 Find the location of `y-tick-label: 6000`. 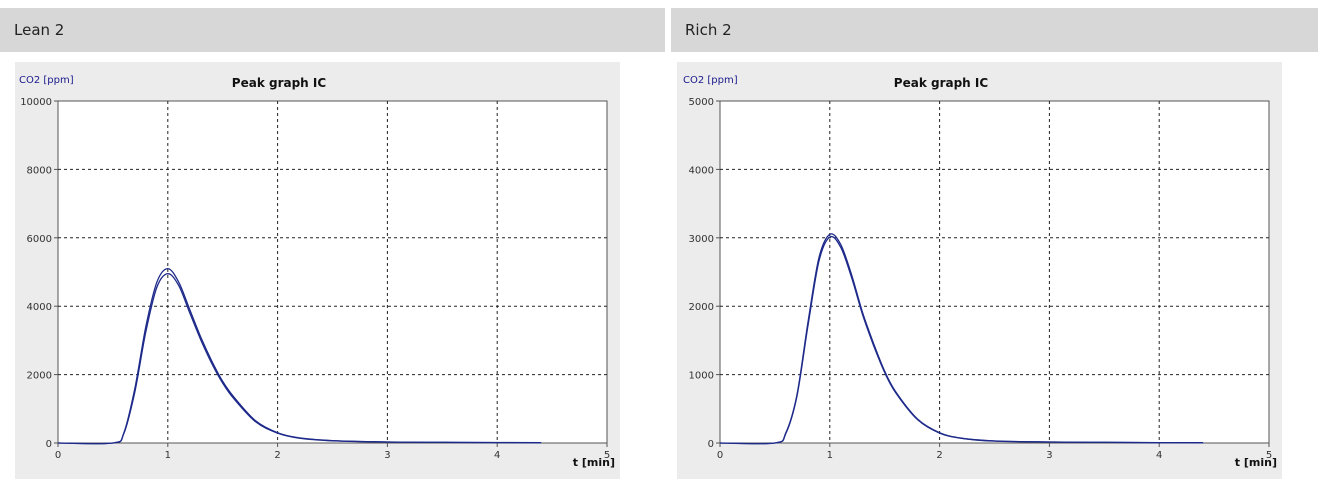

y-tick-label: 6000 is located at coordinates (39, 239).